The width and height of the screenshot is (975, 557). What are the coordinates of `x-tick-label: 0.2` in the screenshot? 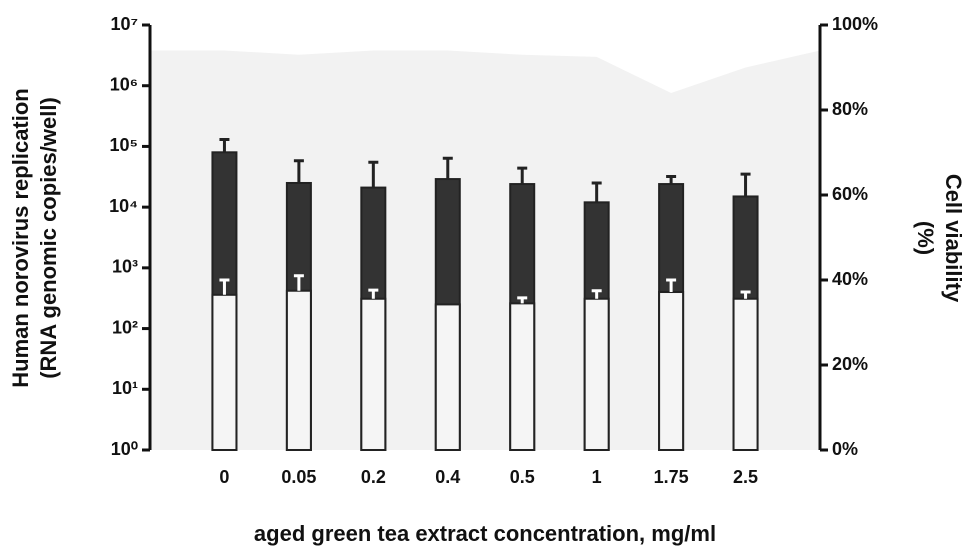 It's located at (373, 477).